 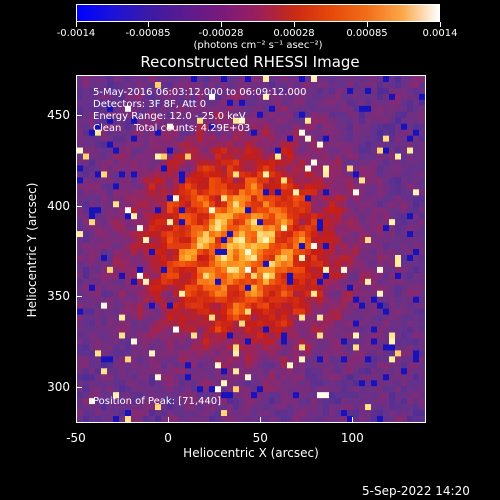 I want to click on colorbar-tick-label: -0.0014, so click(x=76, y=33).